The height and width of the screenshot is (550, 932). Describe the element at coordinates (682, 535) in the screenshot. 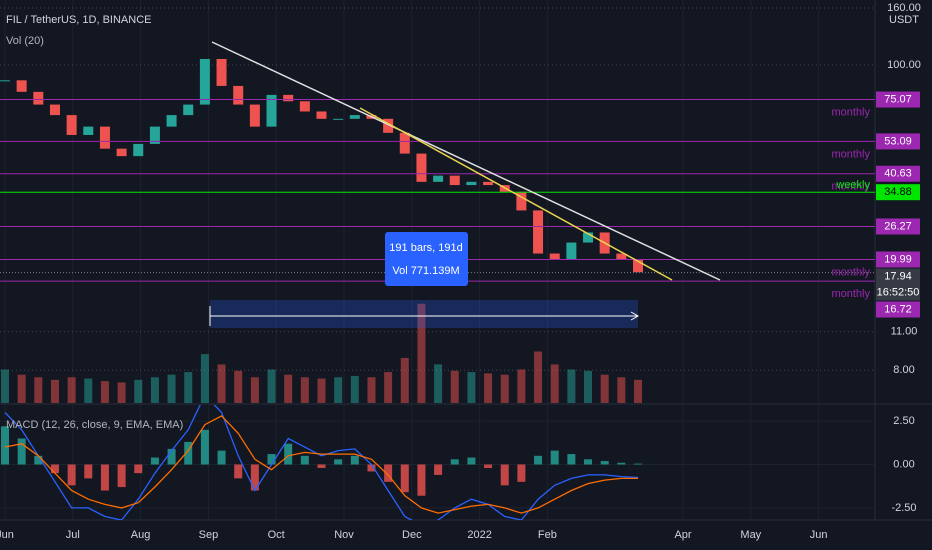

I see `x-tick-label: Apr` at that location.